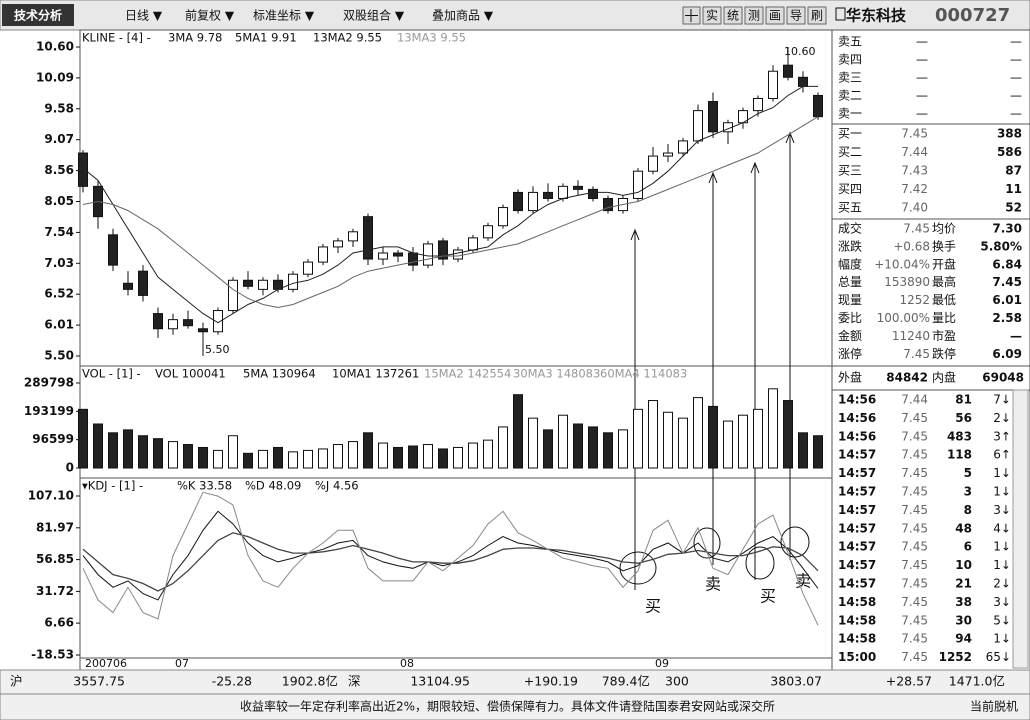  Describe the element at coordinates (55, 559) in the screenshot. I see `y-tick-label: 56.85` at that location.